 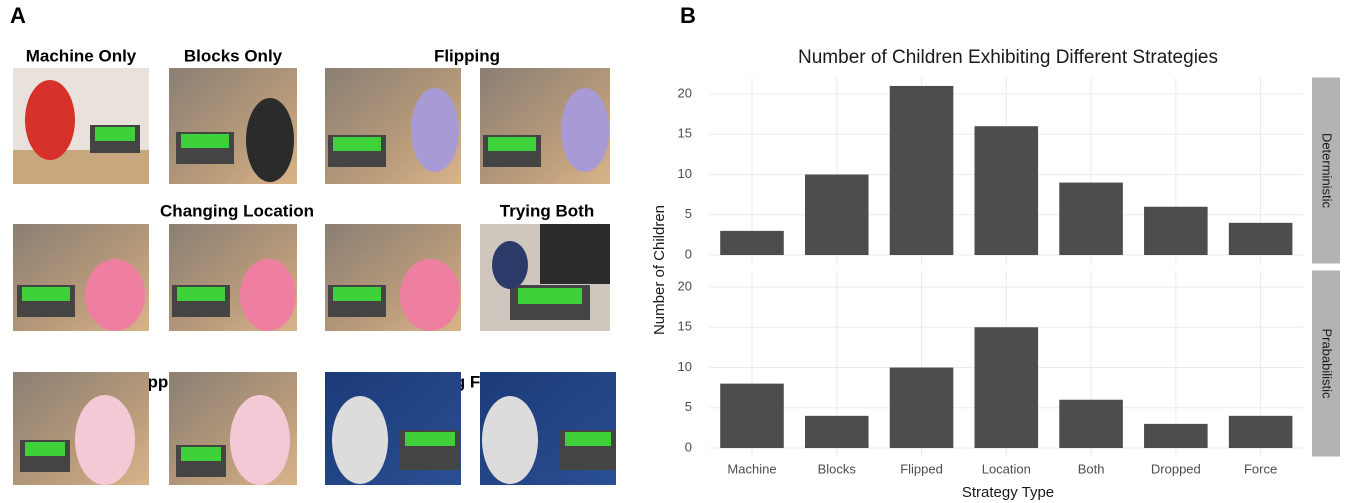 I want to click on y-axis-label: Number of Children, so click(x=659, y=270).